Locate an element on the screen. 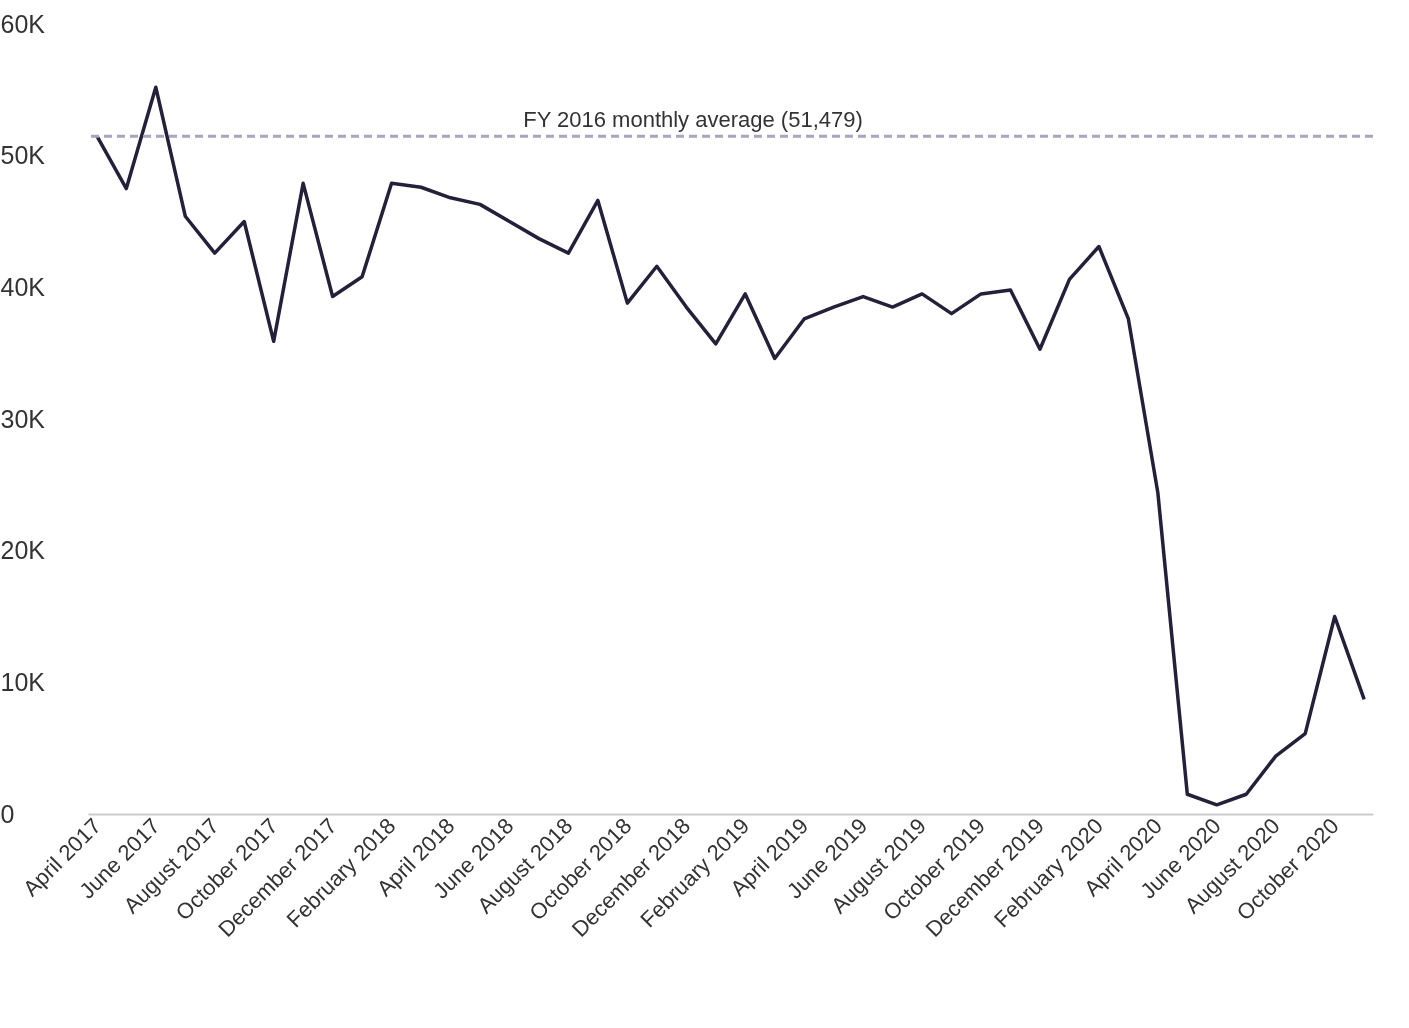  y-tick-label: 20K is located at coordinates (23, 550).